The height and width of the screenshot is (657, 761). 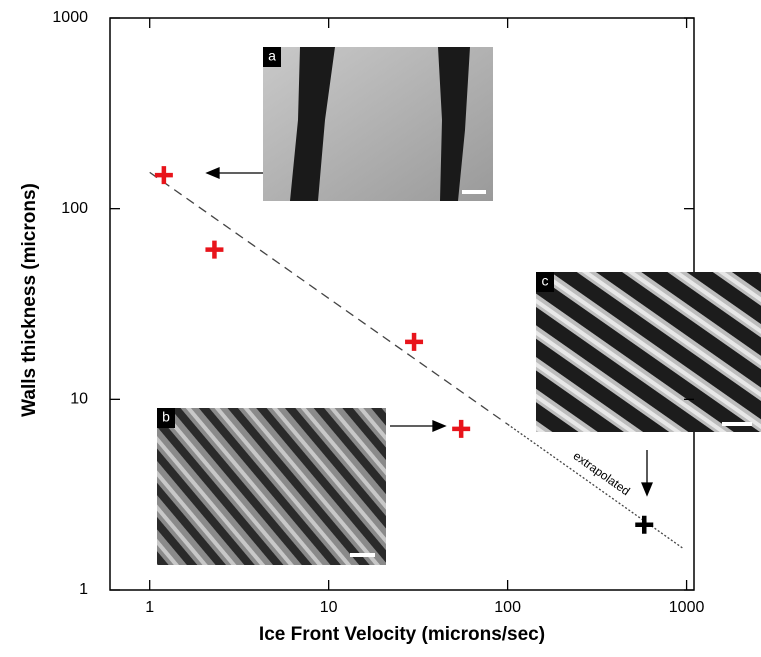 I want to click on inset-a, so click(x=378, y=124).